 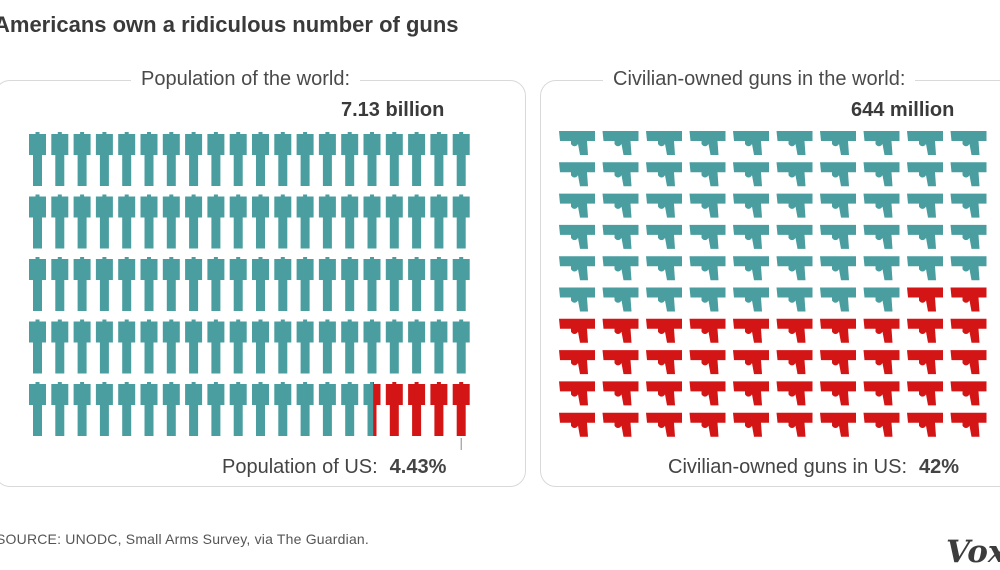 What do you see at coordinates (334, 467) in the screenshot?
I see `us-population-caption: Population of US: 4.43%` at bounding box center [334, 467].